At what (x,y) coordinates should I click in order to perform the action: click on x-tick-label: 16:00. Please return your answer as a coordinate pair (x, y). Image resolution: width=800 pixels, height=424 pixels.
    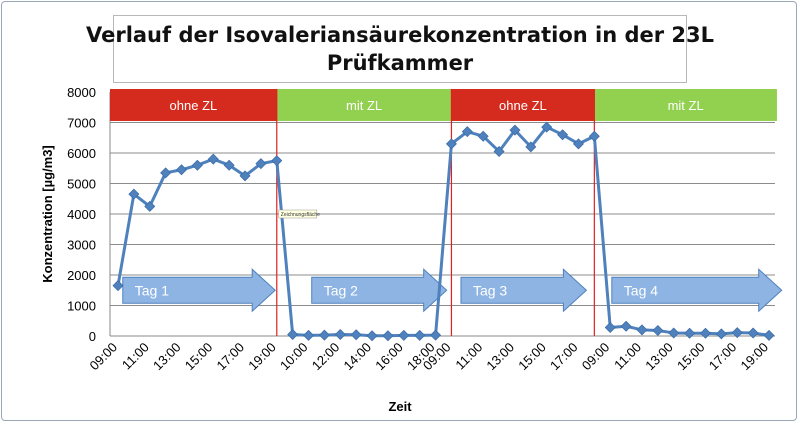
    Looking at the image, I should click on (389, 357).